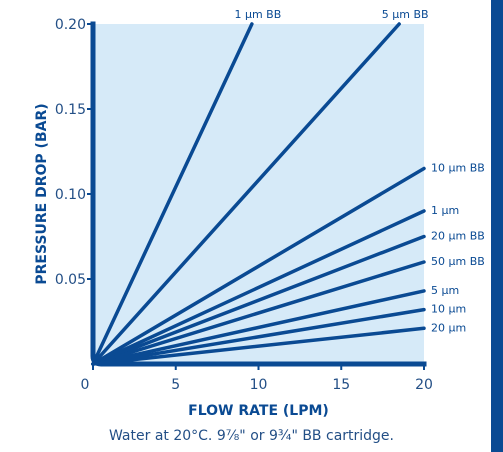 The image size is (503, 452). I want to click on series-label: 20 µm BB, so click(458, 236).